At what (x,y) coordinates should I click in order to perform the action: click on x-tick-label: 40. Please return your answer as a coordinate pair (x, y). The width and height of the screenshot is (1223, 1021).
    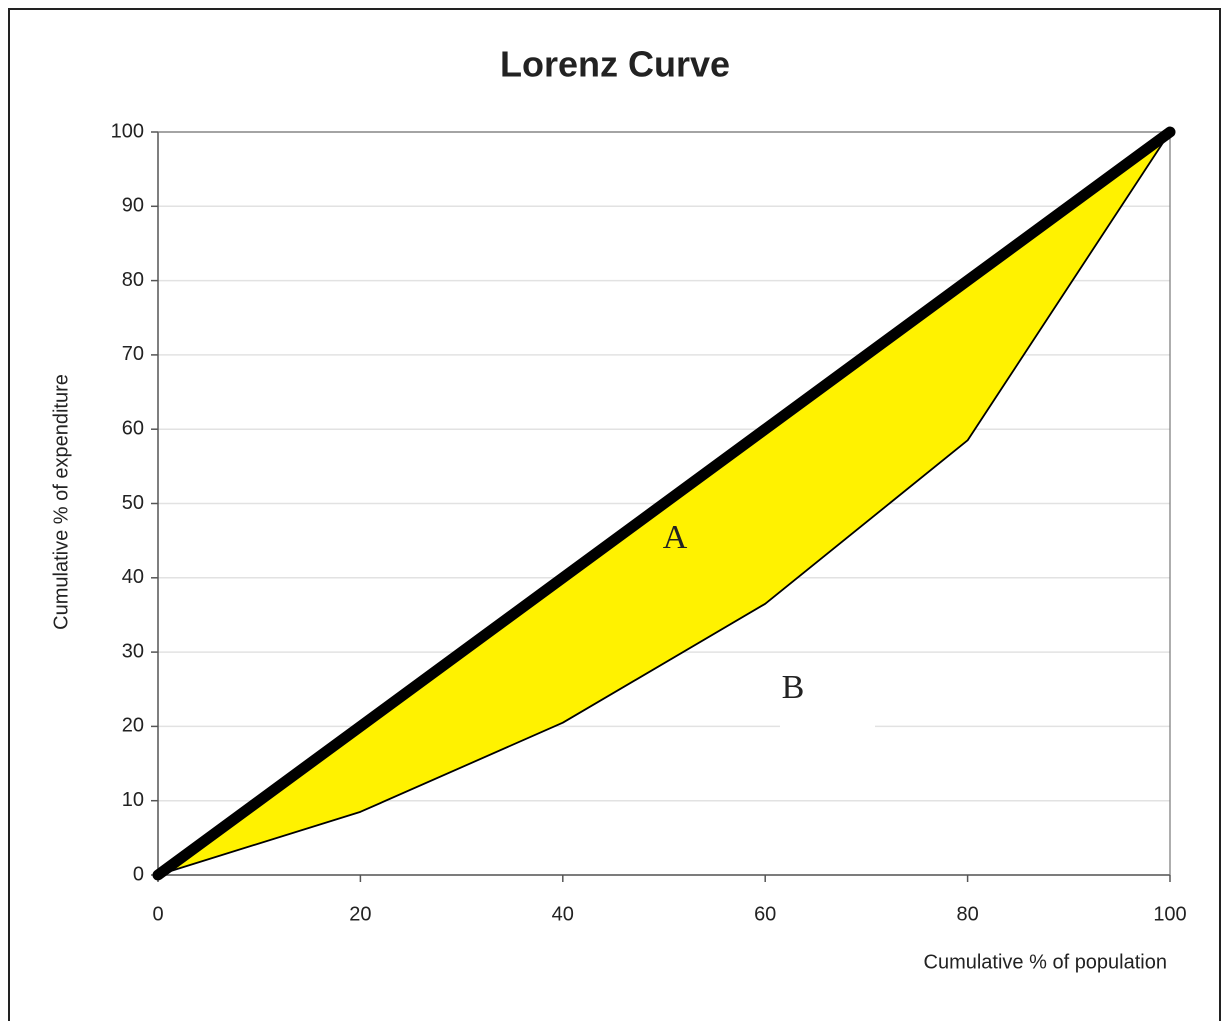
    Looking at the image, I should click on (563, 914).